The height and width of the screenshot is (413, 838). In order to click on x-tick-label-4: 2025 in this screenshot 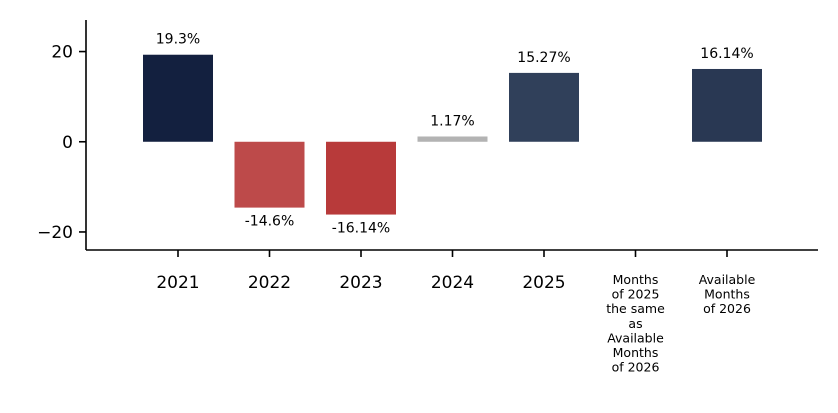, I will do `click(543, 283)`.